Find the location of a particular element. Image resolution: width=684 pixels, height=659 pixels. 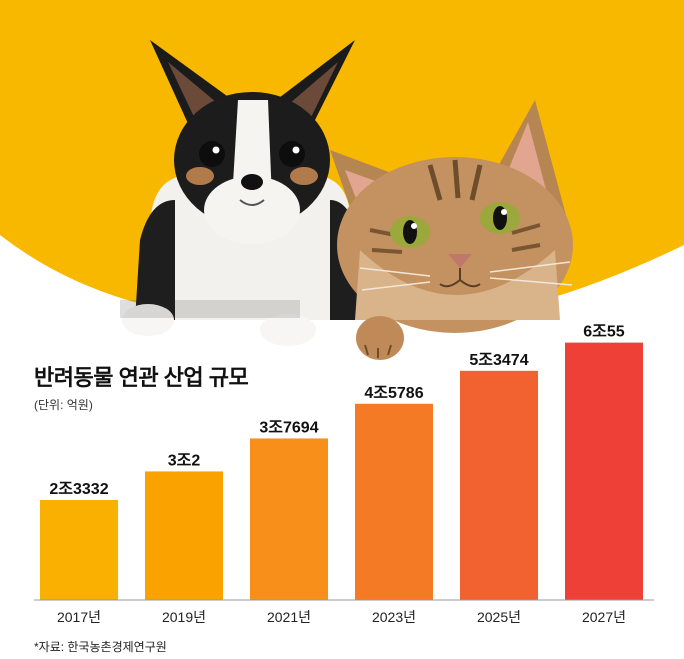

ticks-layer: 2017년 2019년 2021년 2023년 2025년 2027년 is located at coordinates (341, 617).